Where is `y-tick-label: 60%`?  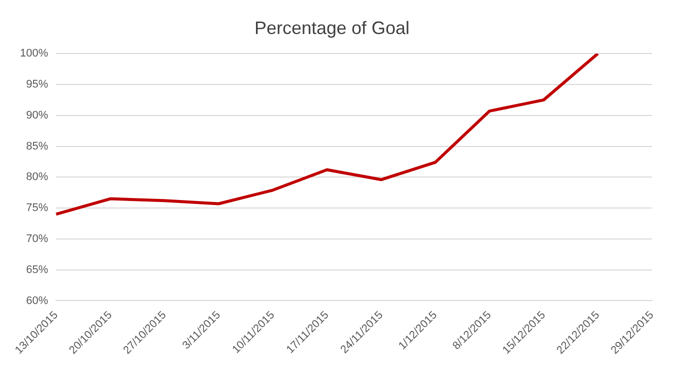 y-tick-label: 60% is located at coordinates (37, 300).